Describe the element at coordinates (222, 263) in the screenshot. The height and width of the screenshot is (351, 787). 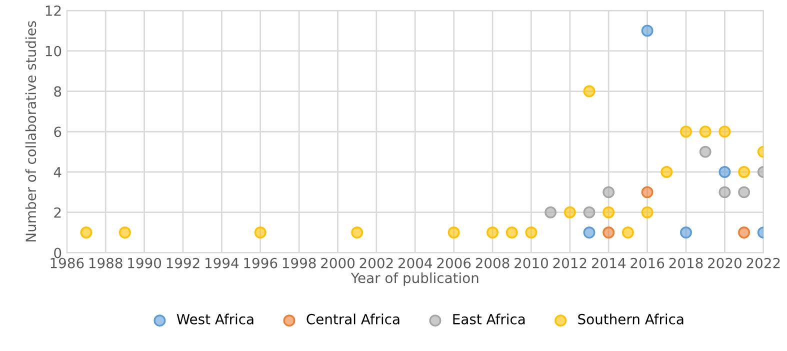
I see `x-tick-label: 1994` at that location.